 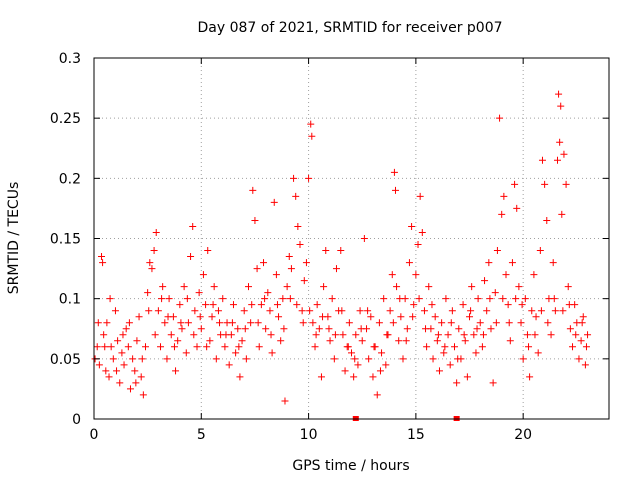 What do you see at coordinates (65, 240) in the screenshot?
I see `y-tick-label: 0.15` at bounding box center [65, 240].